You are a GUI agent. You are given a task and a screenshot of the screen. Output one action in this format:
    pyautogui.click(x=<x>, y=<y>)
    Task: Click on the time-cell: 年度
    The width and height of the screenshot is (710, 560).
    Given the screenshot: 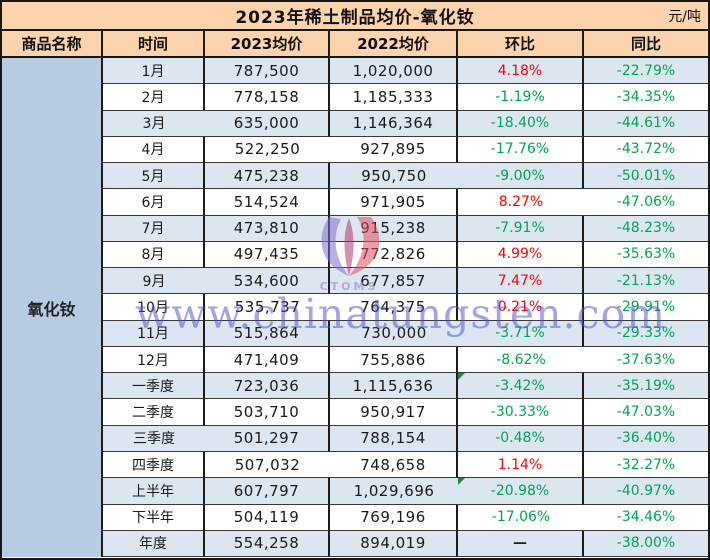 What is the action you would take?
    pyautogui.click(x=154, y=544)
    